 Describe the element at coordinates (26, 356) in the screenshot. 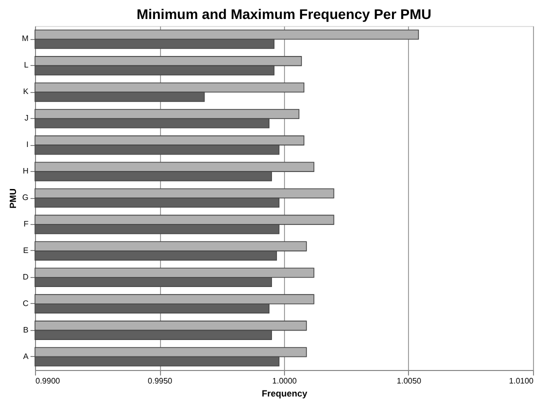

I see `y-tick-label: A` at that location.